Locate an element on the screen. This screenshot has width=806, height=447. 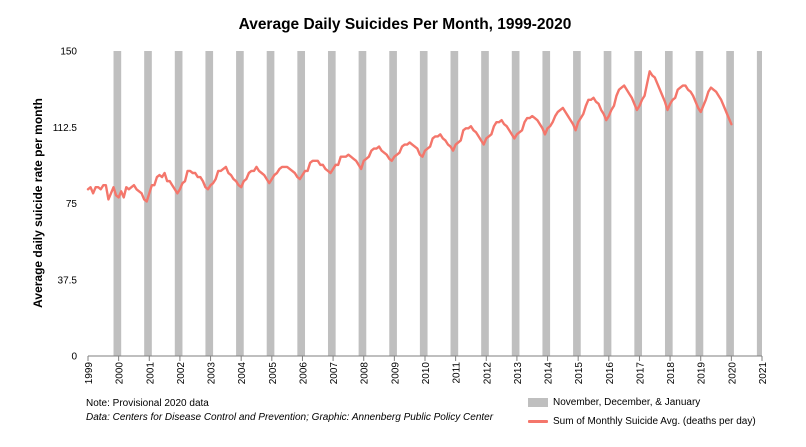
legend-swatch-line is located at coordinates (538, 421).